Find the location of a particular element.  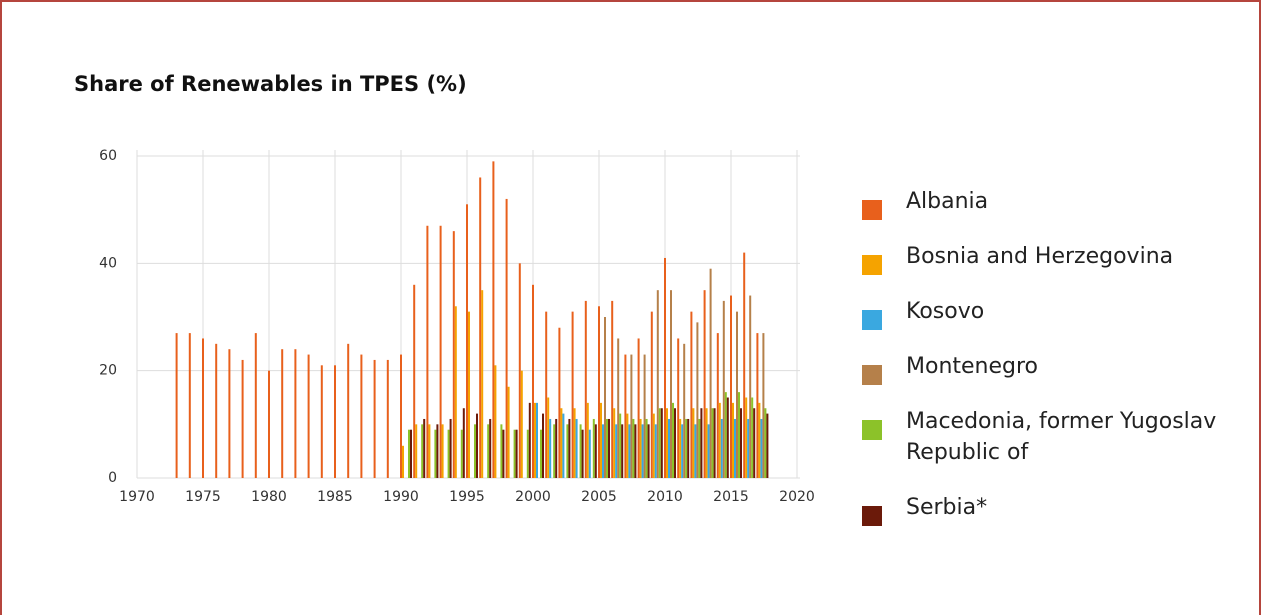

legend-label: Albania is located at coordinates (947, 201).